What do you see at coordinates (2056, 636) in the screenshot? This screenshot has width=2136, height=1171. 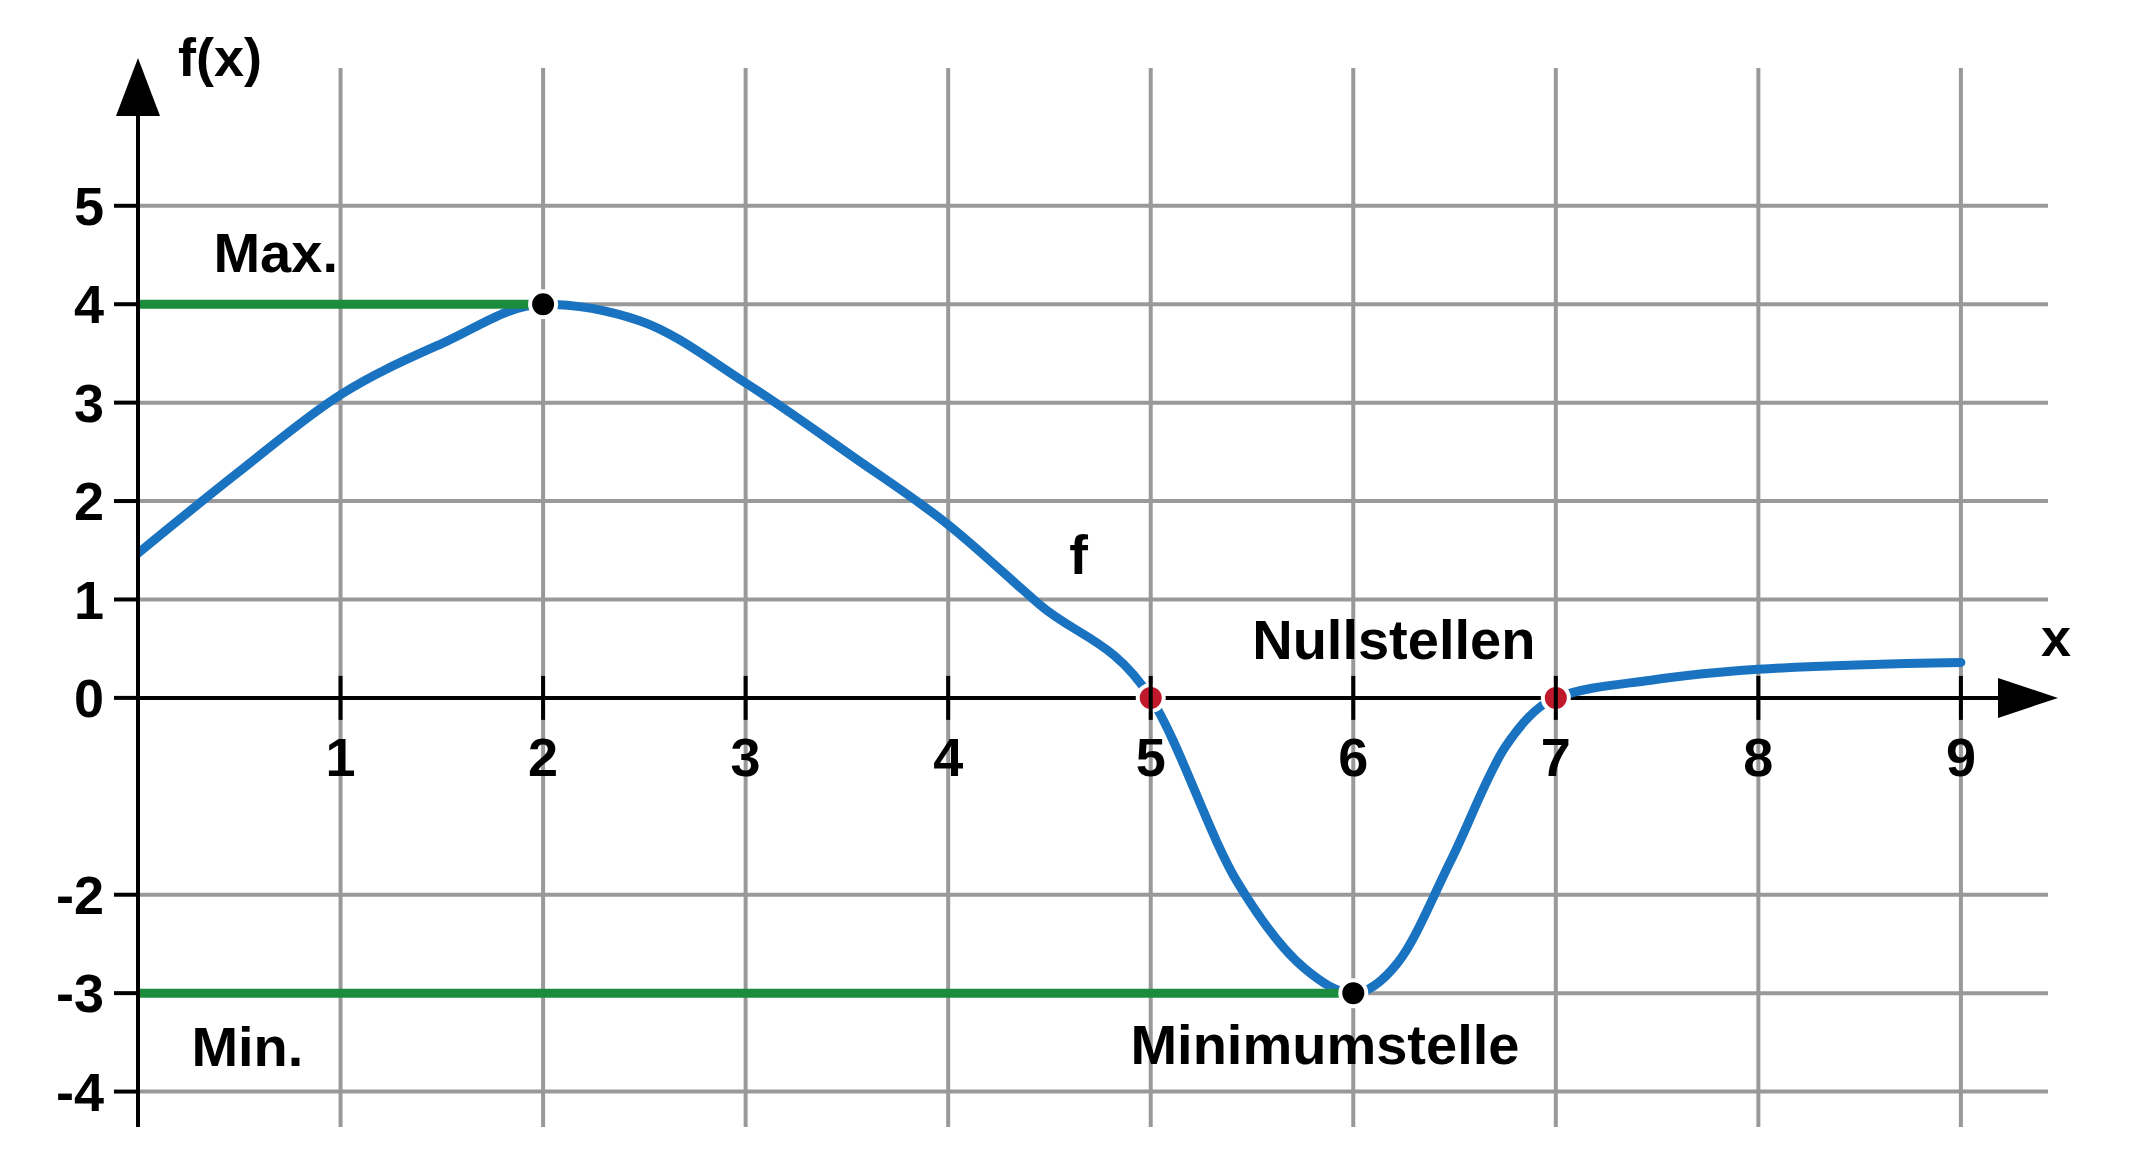 I see `x-axis-title: x` at bounding box center [2056, 636].